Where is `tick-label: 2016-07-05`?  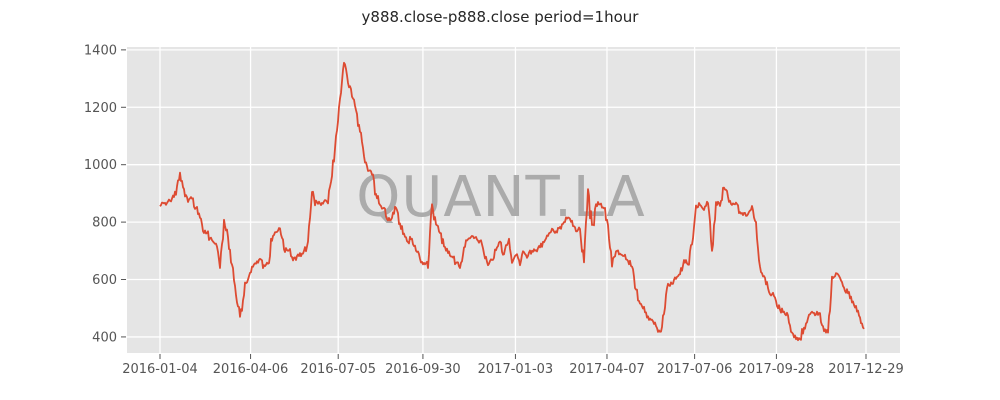 tick-label: 2016-07-05 is located at coordinates (338, 369).